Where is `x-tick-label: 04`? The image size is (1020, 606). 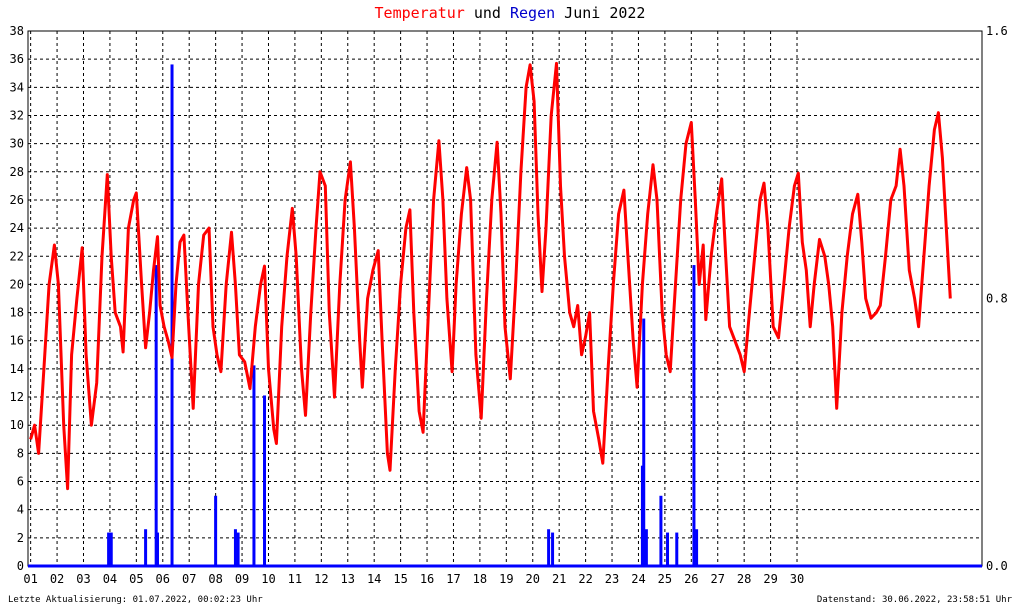
x-tick-label: 04 is located at coordinates (110, 579).